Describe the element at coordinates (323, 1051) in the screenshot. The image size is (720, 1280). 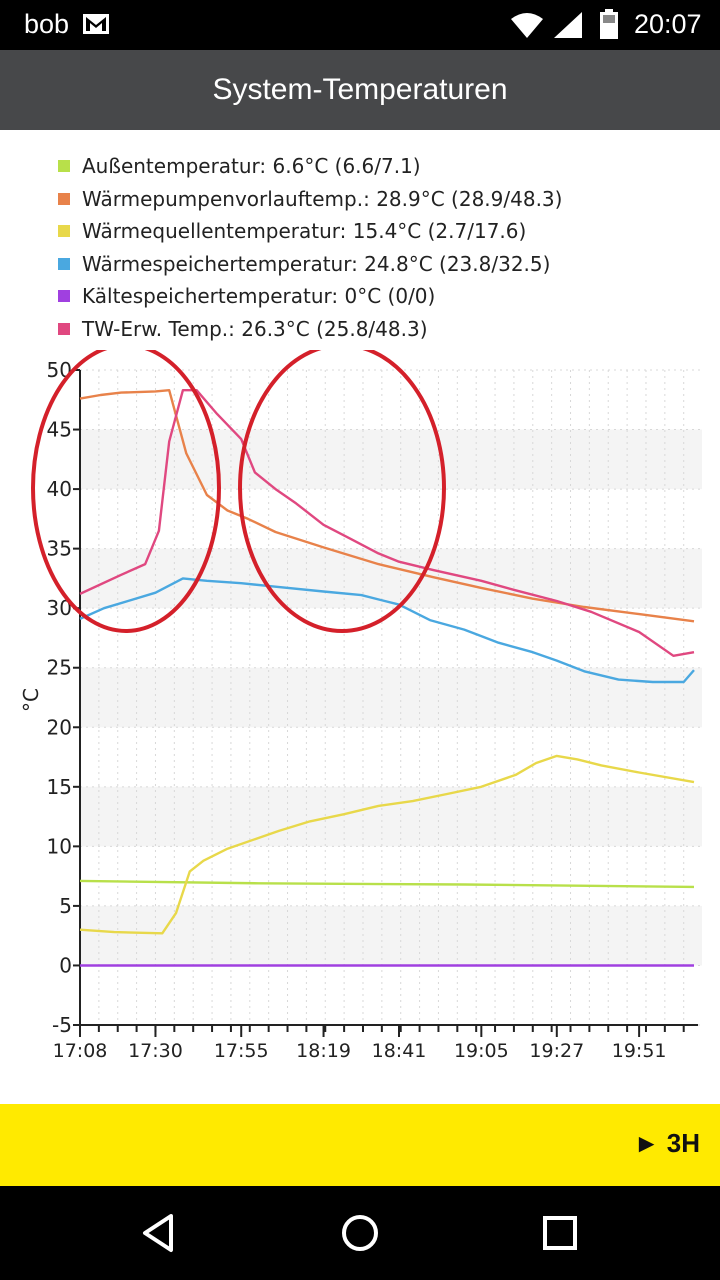
I see `x-tick-label: 18:19` at that location.